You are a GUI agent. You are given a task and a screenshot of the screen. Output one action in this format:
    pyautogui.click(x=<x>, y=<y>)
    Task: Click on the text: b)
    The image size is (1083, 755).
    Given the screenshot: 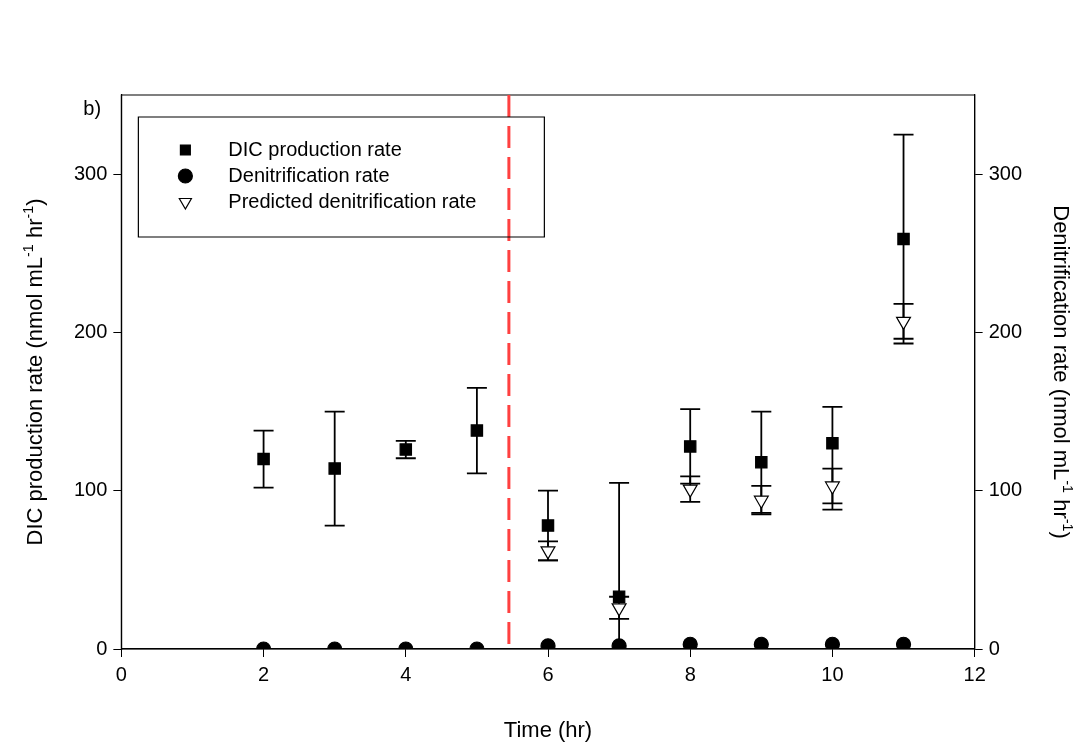 What is the action you would take?
    pyautogui.click(x=92, y=107)
    